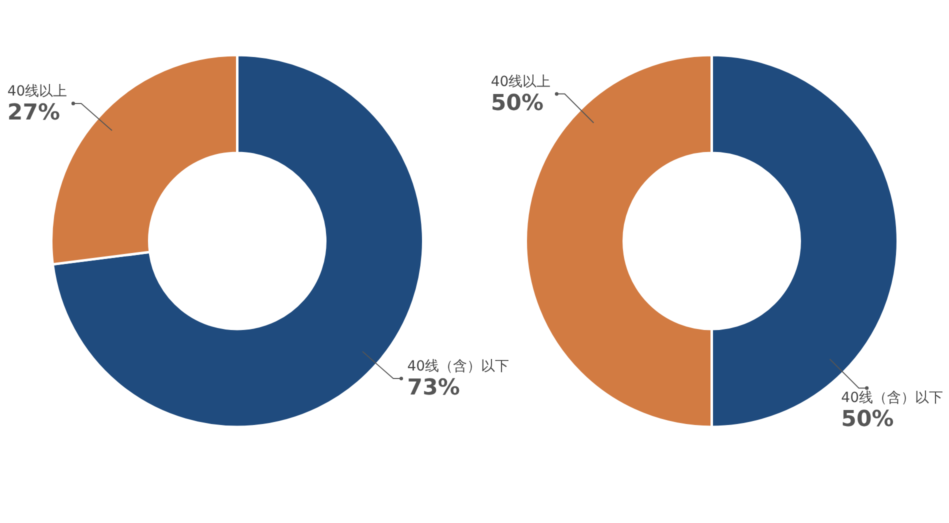 This screenshot has height=523, width=949. What do you see at coordinates (433, 388) in the screenshot?
I see `data-label: 73%` at bounding box center [433, 388].